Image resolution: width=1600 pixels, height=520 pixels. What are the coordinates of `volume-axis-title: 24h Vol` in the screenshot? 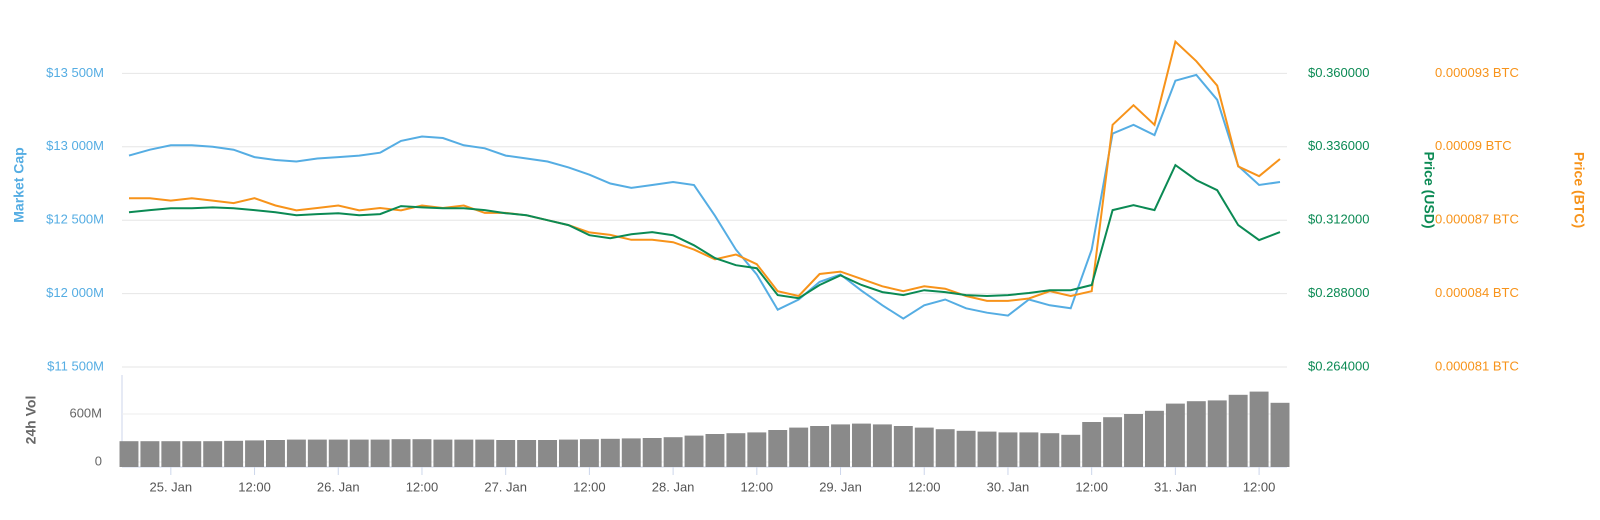 It's located at (31, 420).